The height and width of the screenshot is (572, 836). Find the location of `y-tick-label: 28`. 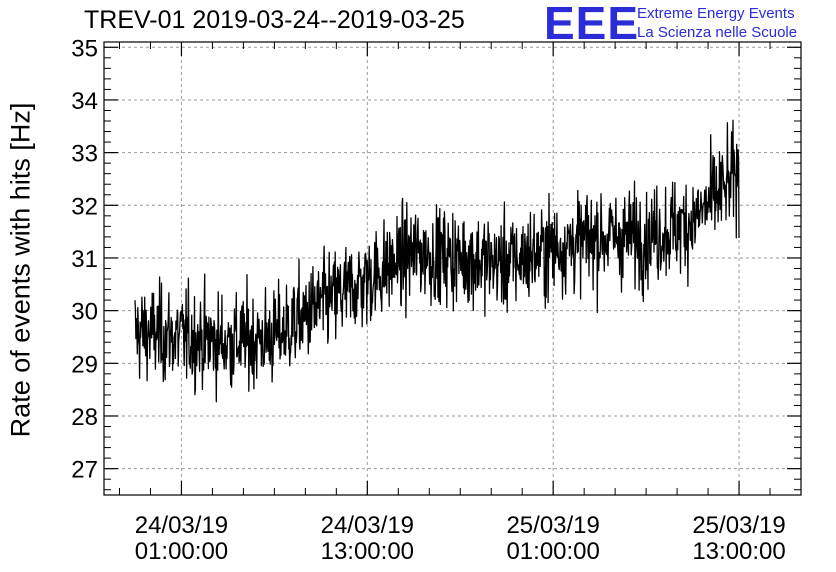

y-tick-label: 28 is located at coordinates (84, 417).